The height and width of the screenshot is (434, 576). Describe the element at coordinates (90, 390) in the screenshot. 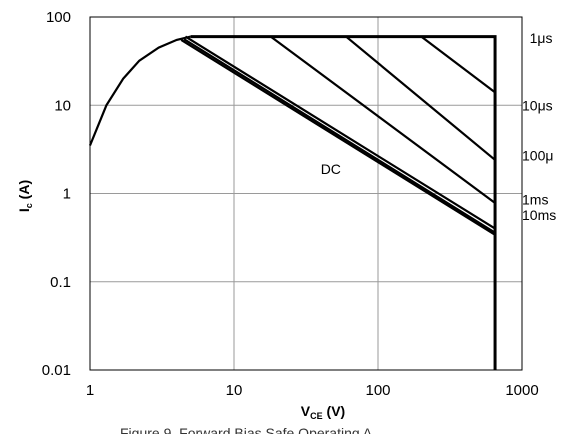

I see `x-tick-label: 1` at that location.